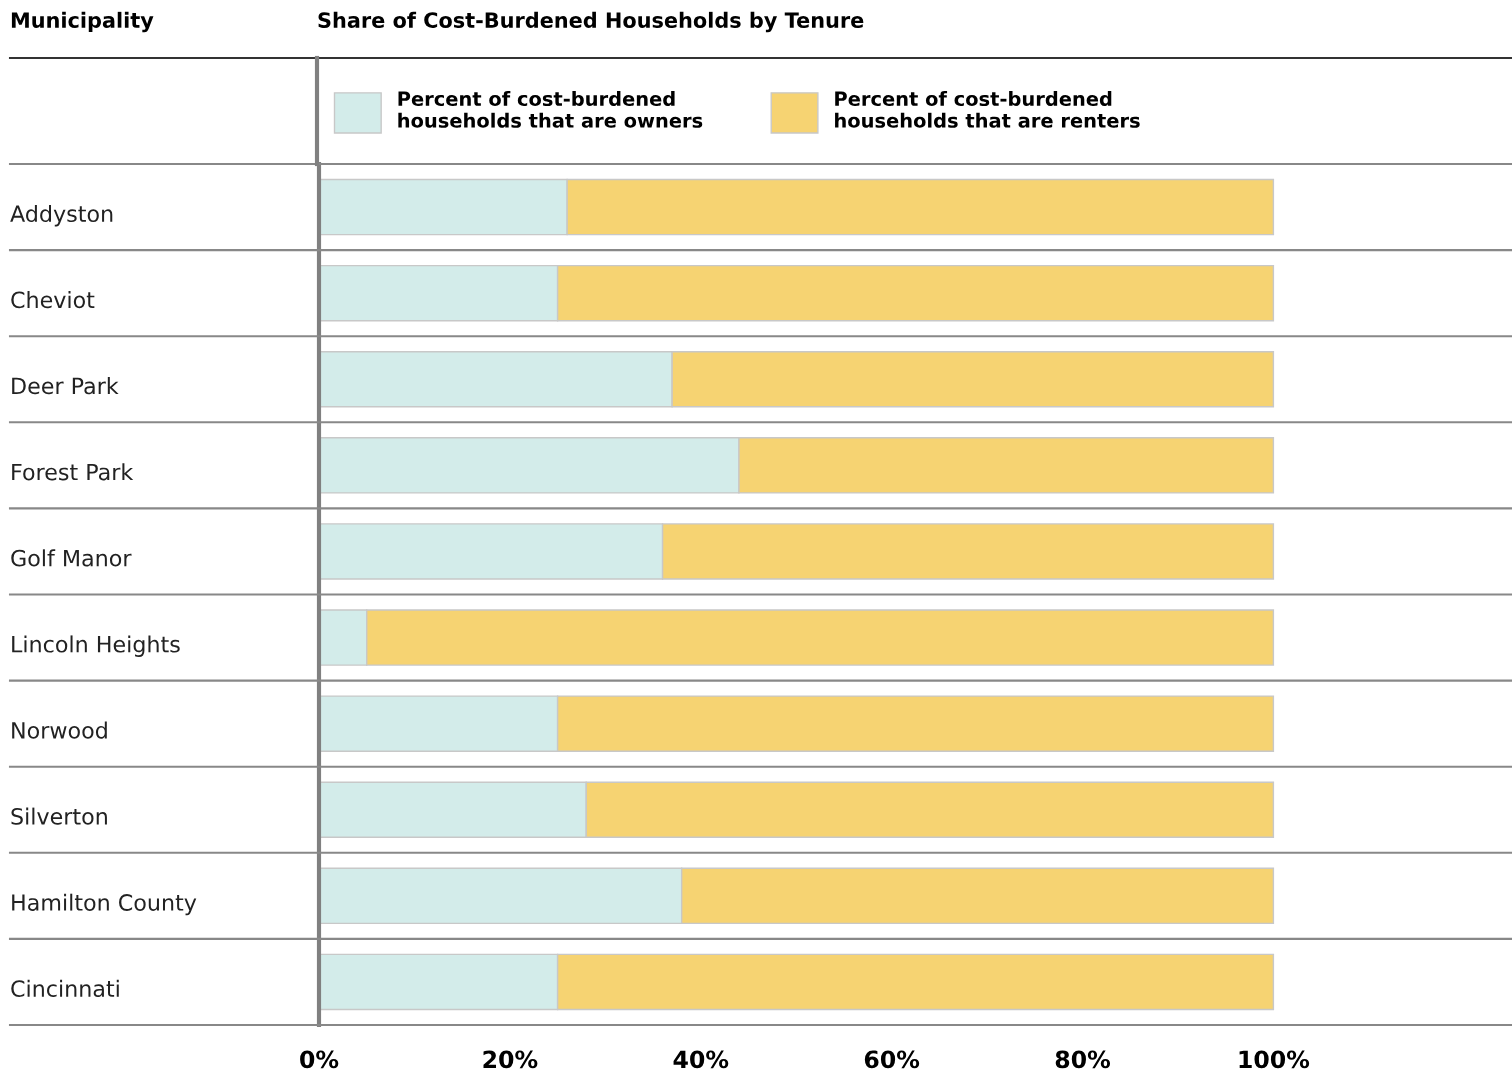 This screenshot has height=1078, width=1512. What do you see at coordinates (892, 1059) in the screenshot?
I see `x-tick-label: 60%` at bounding box center [892, 1059].